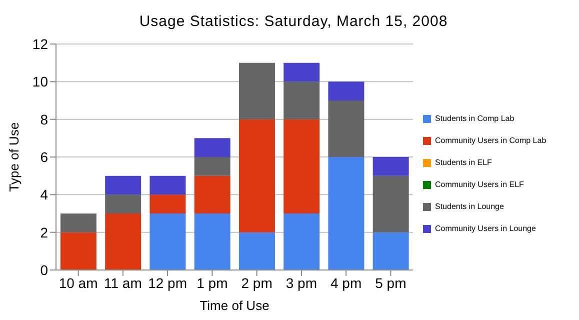 The width and height of the screenshot is (579, 320). What do you see at coordinates (474, 118) in the screenshot?
I see `legend-label: Students in Comp Lab` at bounding box center [474, 118].